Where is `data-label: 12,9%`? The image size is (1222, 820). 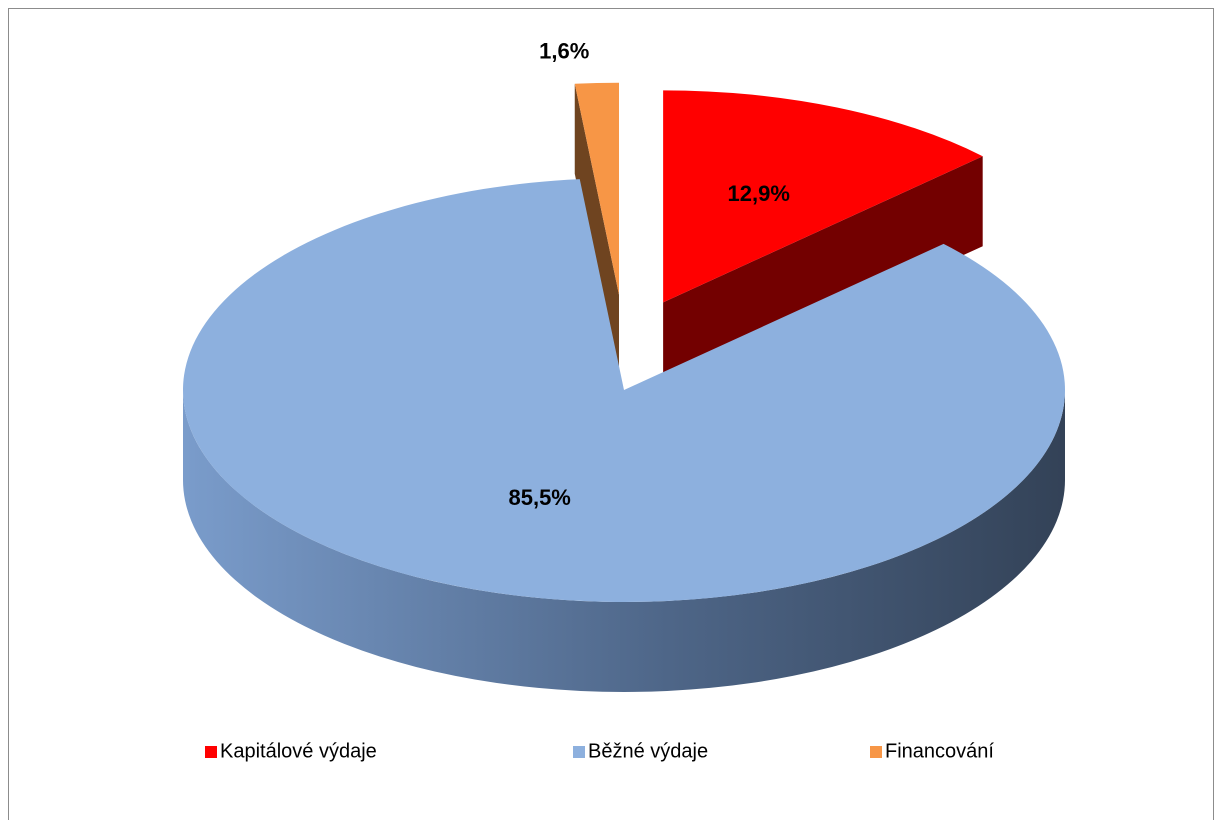
data-label: 12,9% is located at coordinates (759, 193).